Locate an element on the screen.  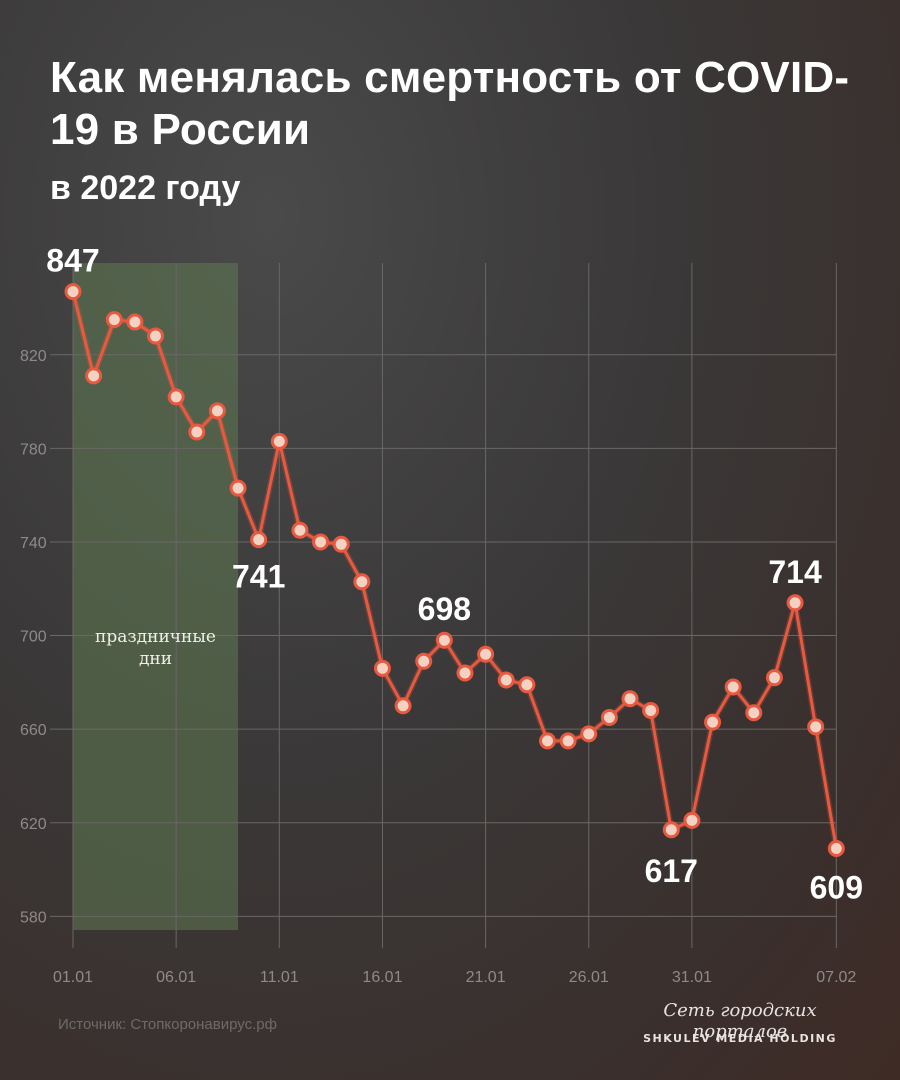
brand-holding: SHKULEV MEDIA HOLDING is located at coordinates (740, 1038).